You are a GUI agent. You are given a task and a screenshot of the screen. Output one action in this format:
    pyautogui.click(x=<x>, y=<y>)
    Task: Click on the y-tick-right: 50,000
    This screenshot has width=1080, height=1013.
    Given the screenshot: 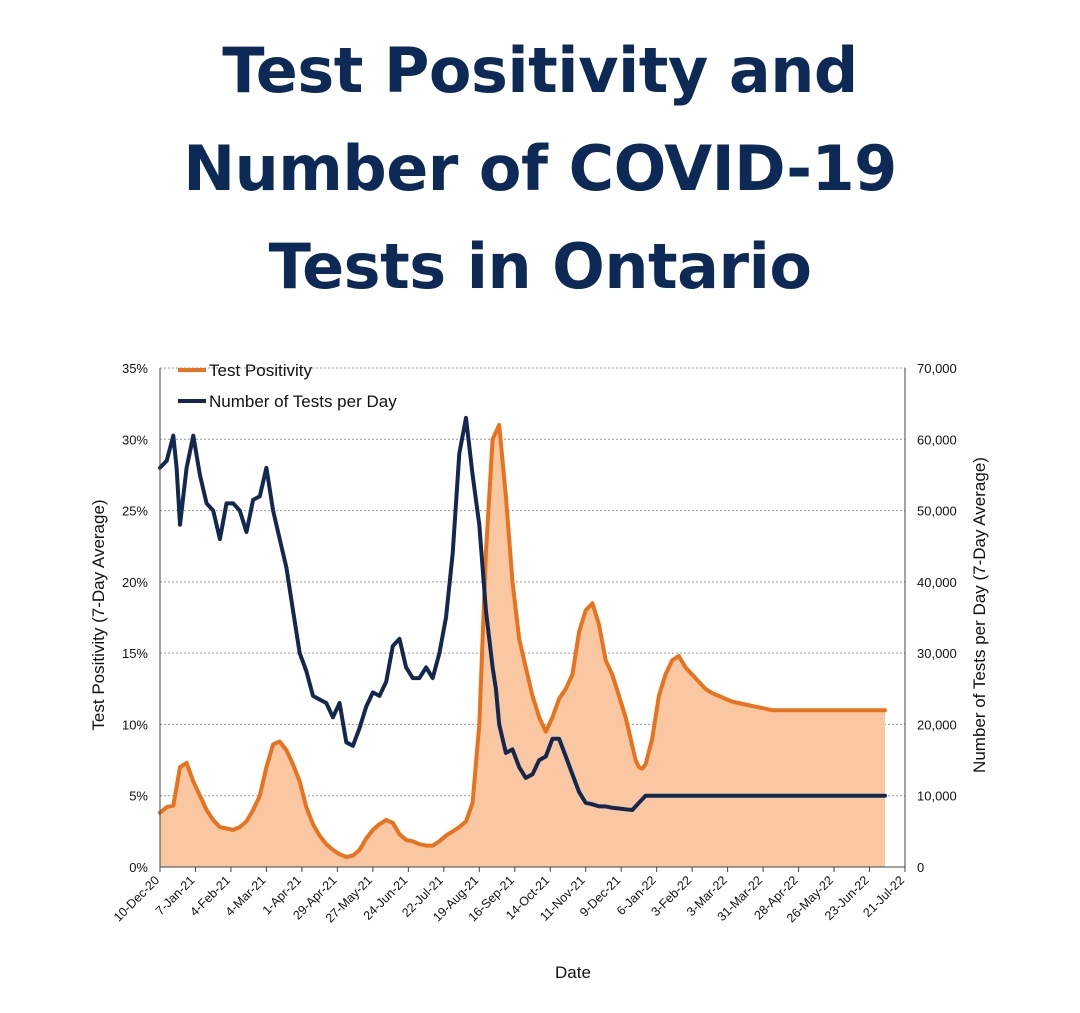 What is the action you would take?
    pyautogui.click(x=937, y=511)
    